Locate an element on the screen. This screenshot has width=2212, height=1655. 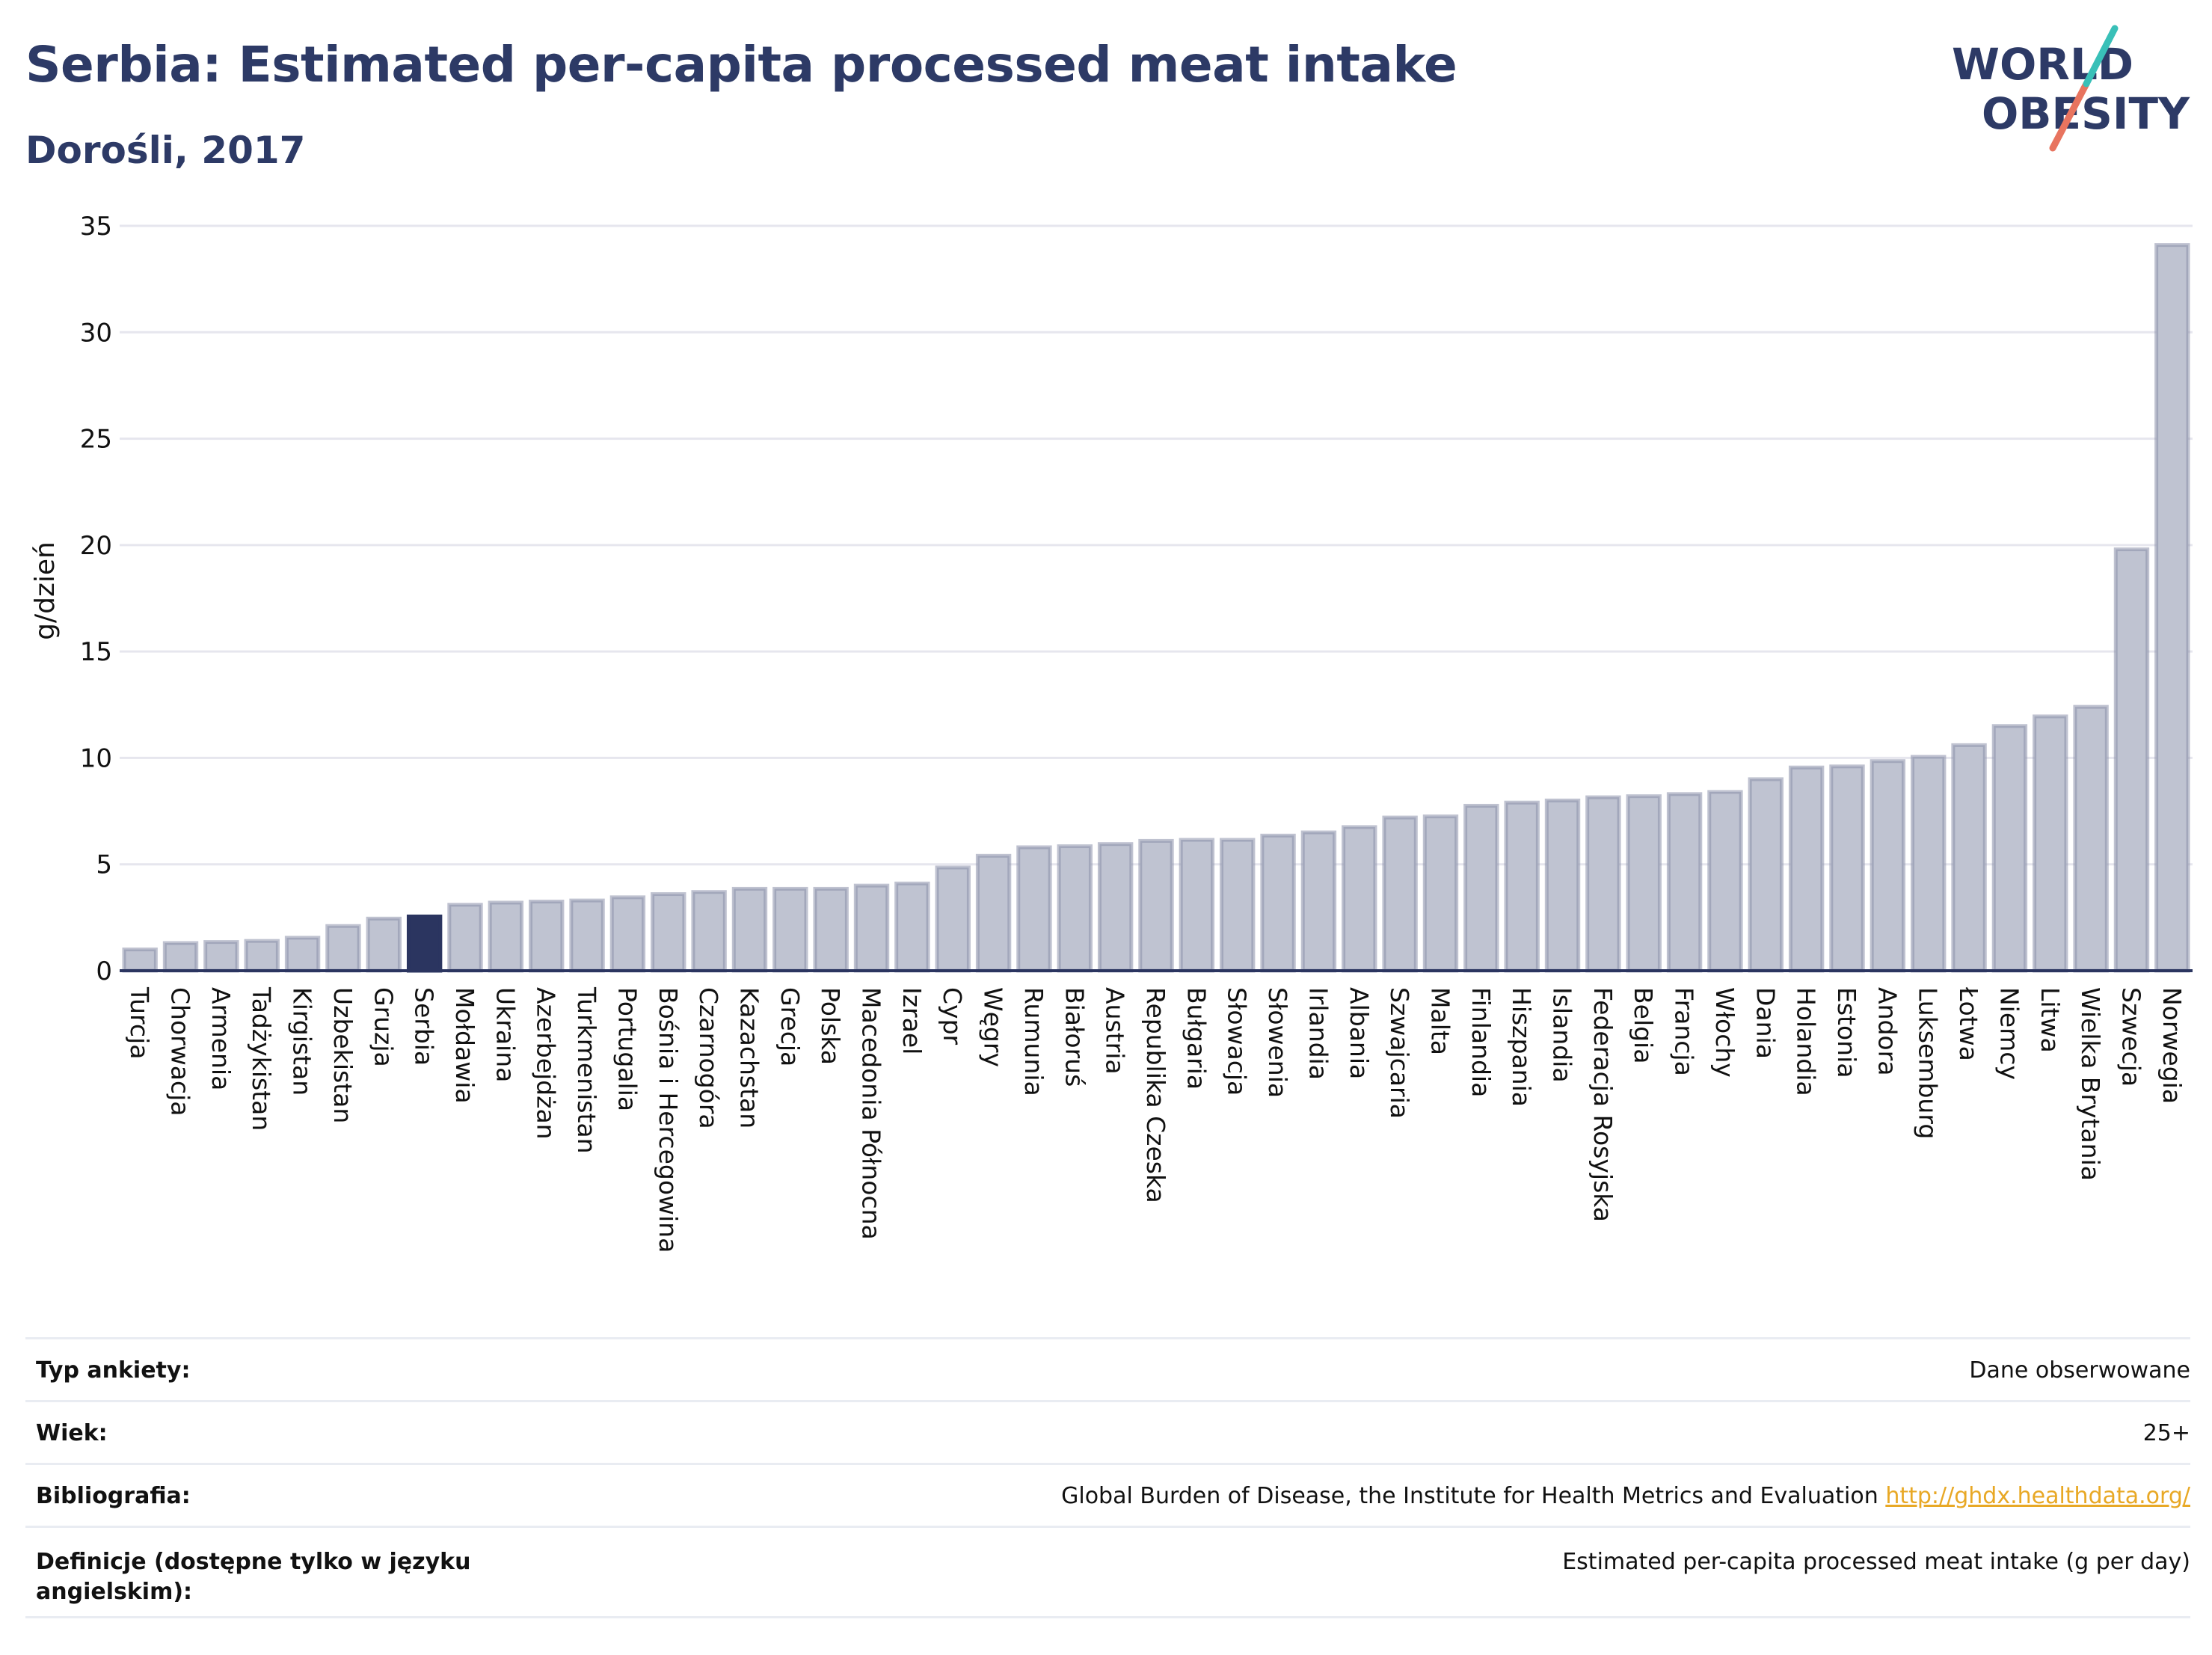
bar-austria is located at coordinates (1115, 907).